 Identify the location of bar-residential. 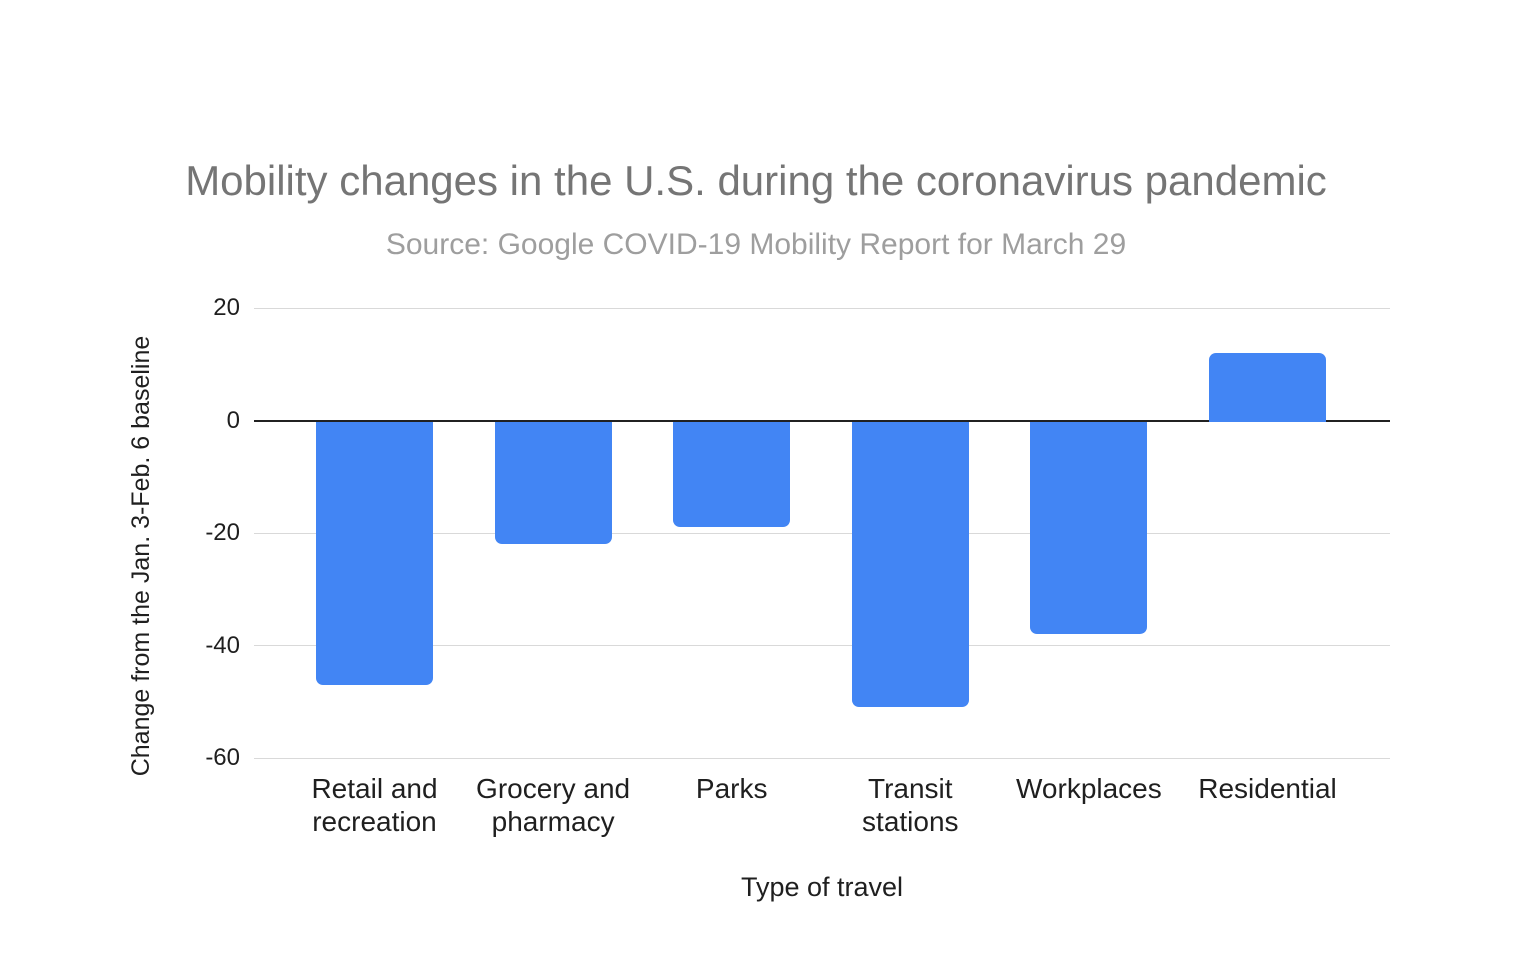
(1267, 387).